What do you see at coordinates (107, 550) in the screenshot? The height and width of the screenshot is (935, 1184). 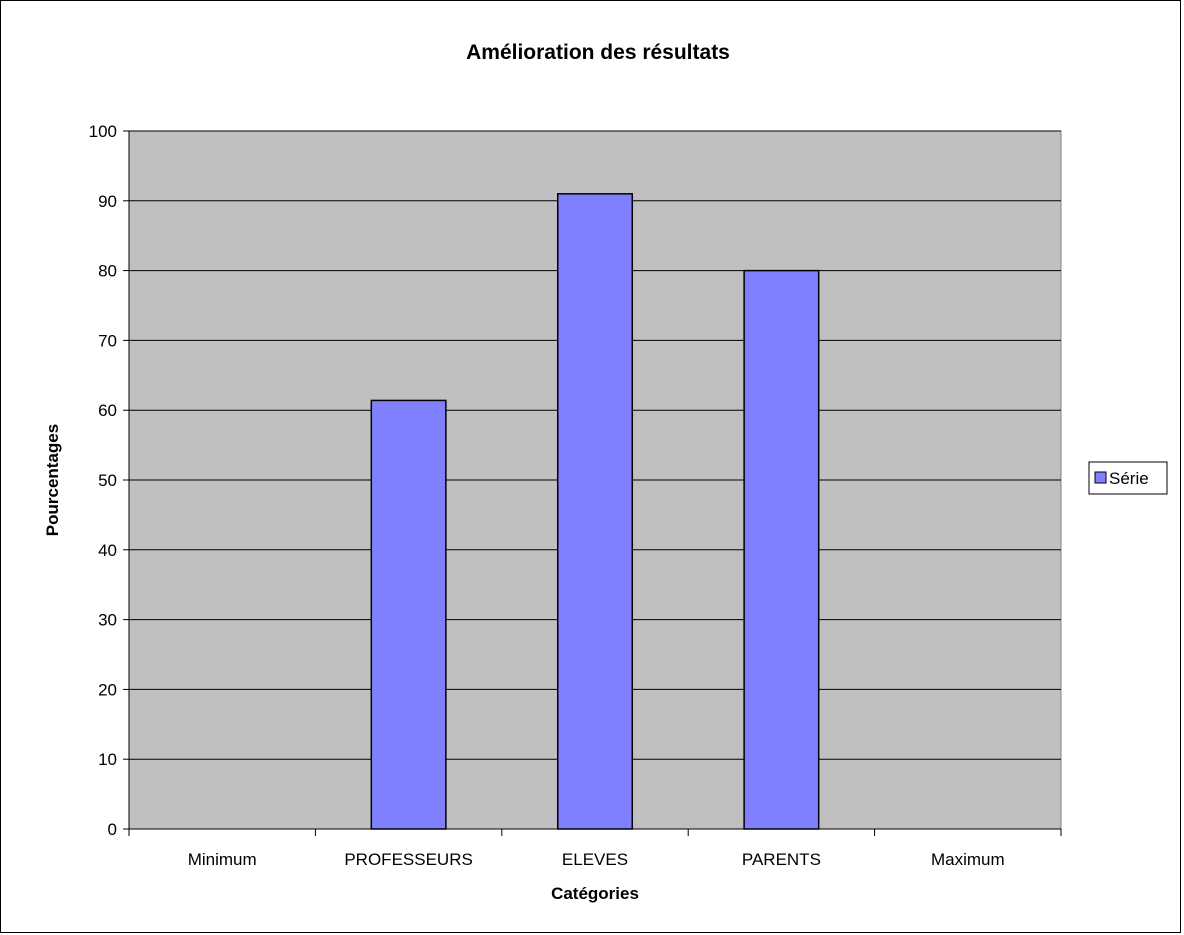 I see `y-tick-label: 40` at bounding box center [107, 550].